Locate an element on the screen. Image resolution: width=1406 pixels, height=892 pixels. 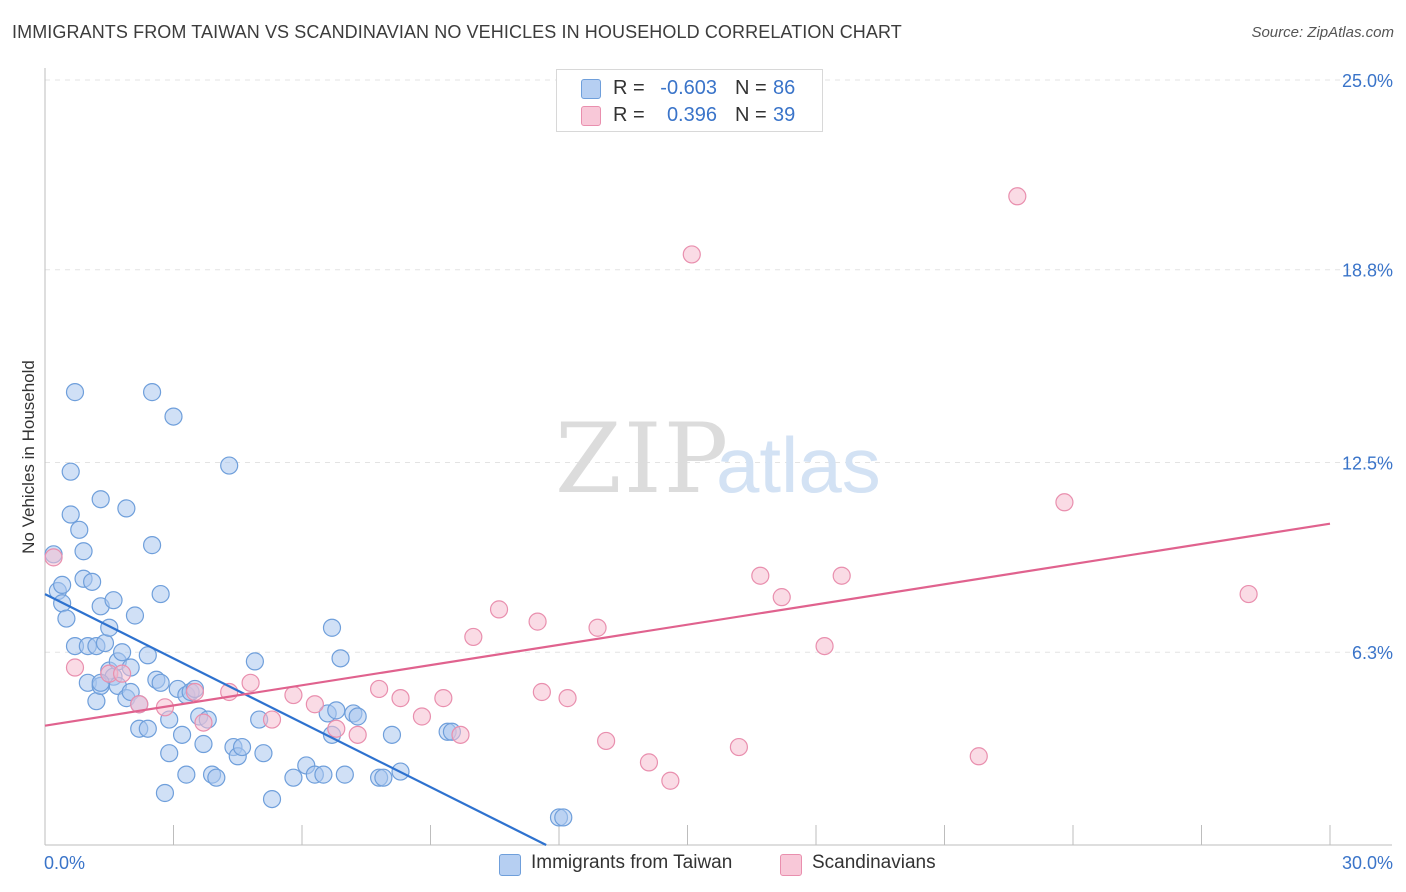
y-tick-label: 12.5% is located at coordinates (1367, 464).